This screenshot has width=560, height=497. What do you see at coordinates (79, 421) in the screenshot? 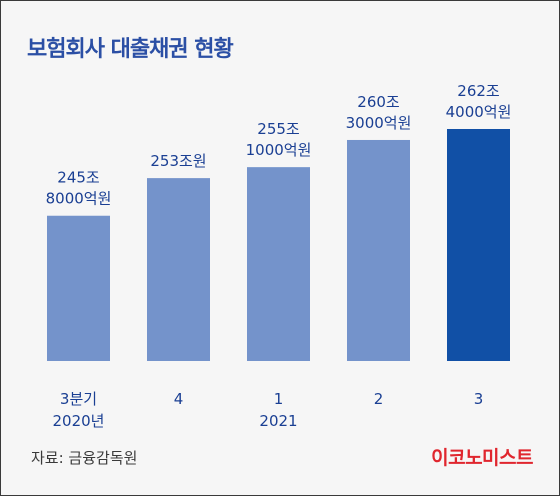
I see `category-label-0-1: 2020년` at bounding box center [79, 421].